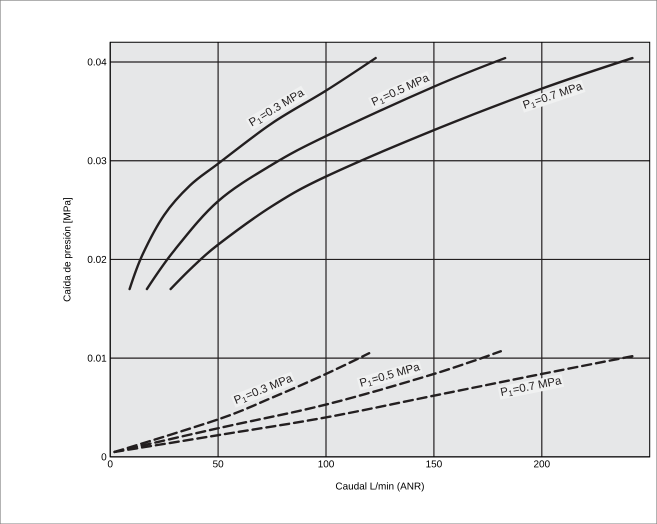  Describe the element at coordinates (326, 464) in the screenshot. I see `x-tick-label: 100` at that location.